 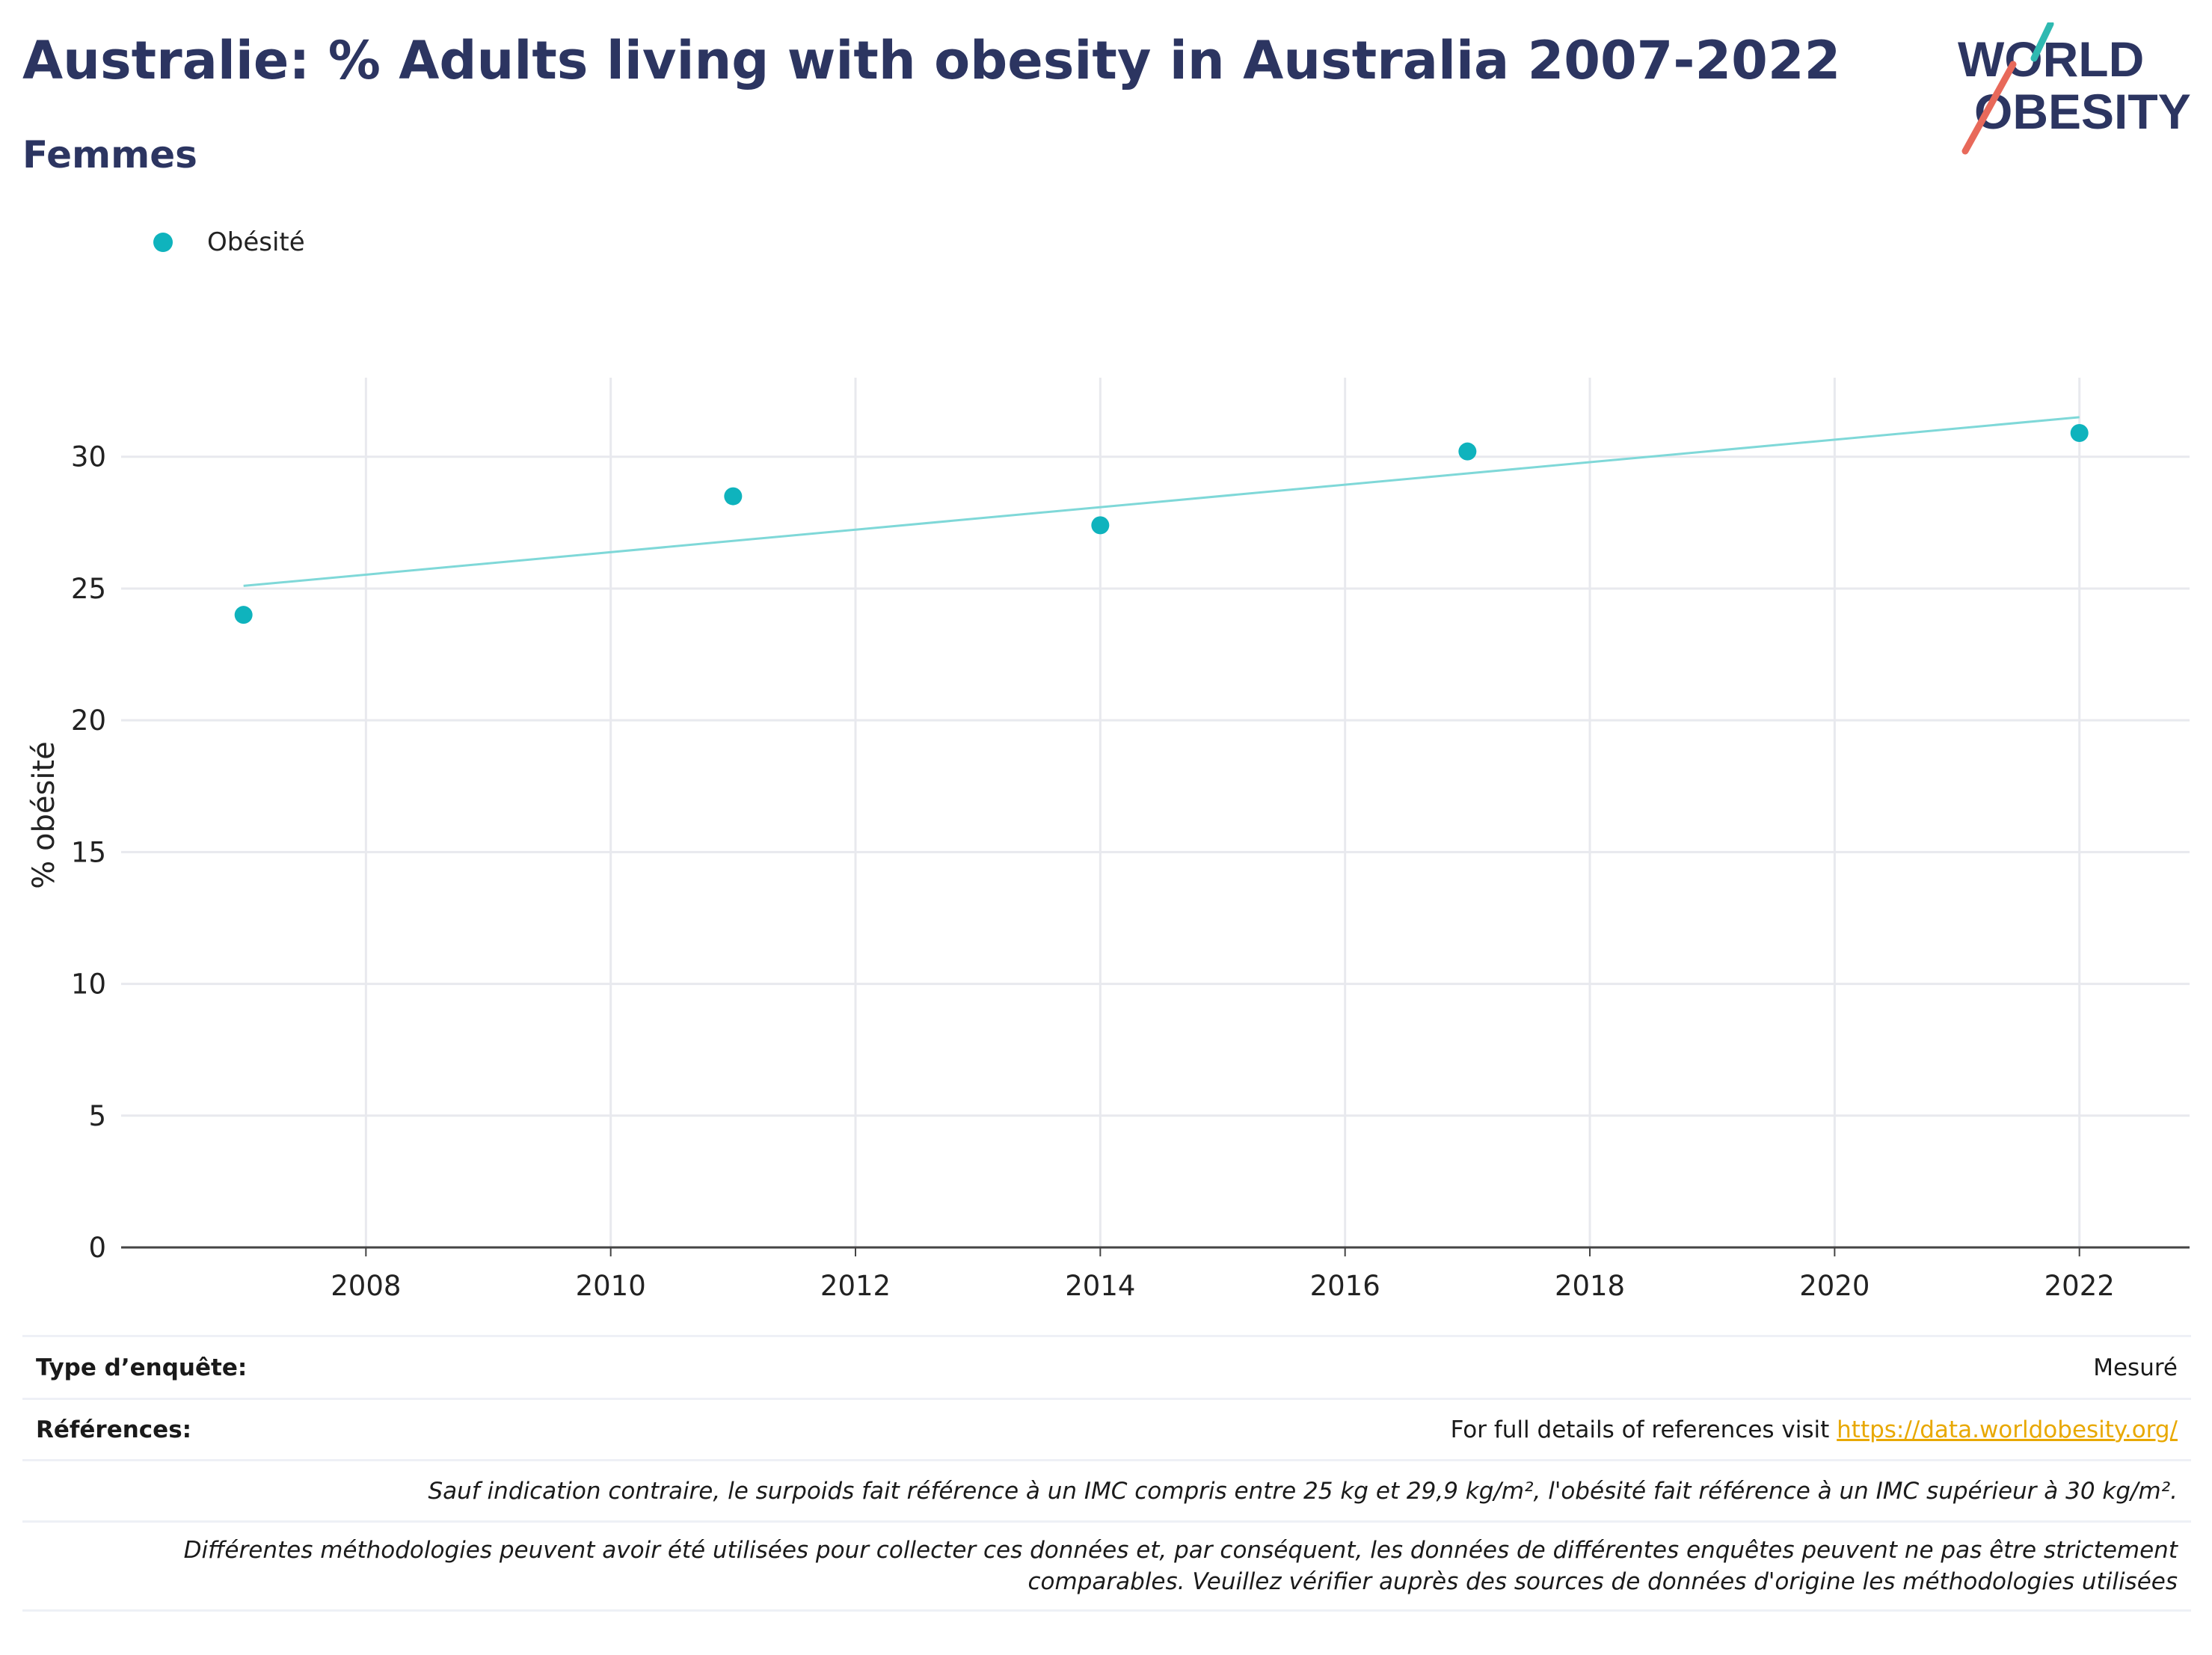 What do you see at coordinates (1643, 1429) in the screenshot?
I see `references-text: For full details of references visit` at bounding box center [1643, 1429].